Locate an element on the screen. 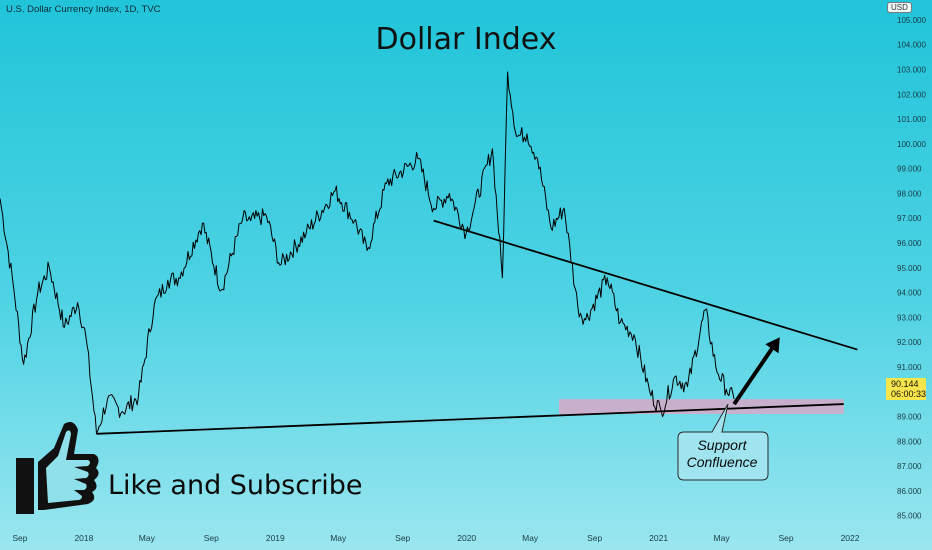 The image size is (932, 550). y-tick-label: 85.000 is located at coordinates (909, 516).